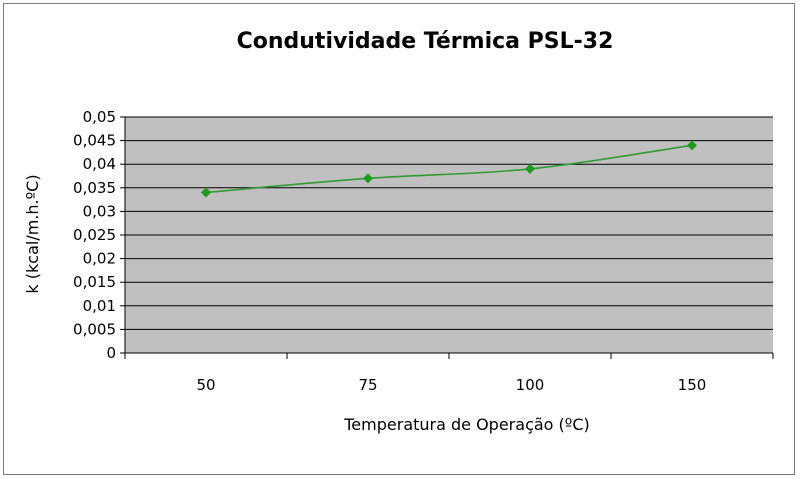 The width and height of the screenshot is (800, 479). Describe the element at coordinates (425, 41) in the screenshot. I see `chart-title: Condutividade Térmica PSL-32` at that location.